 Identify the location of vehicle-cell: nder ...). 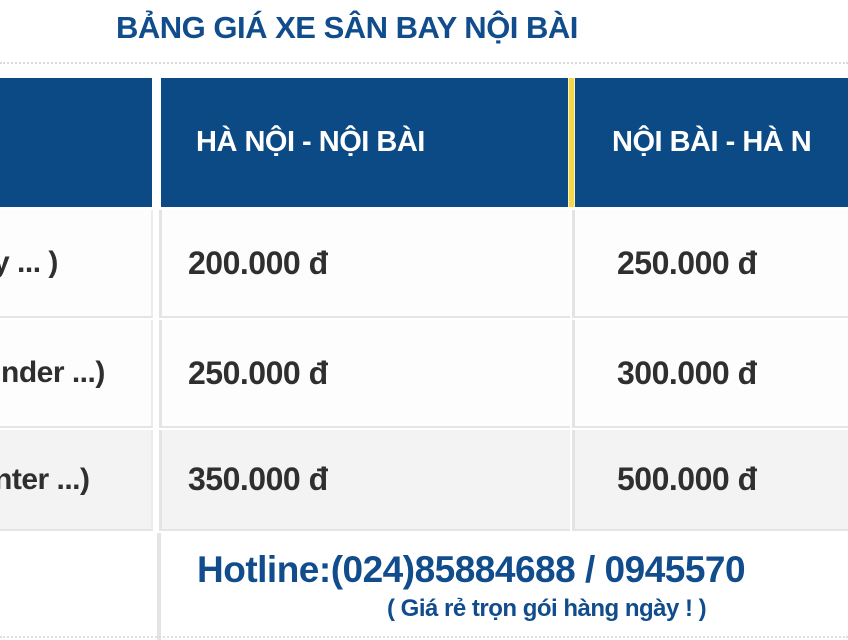
(76, 374).